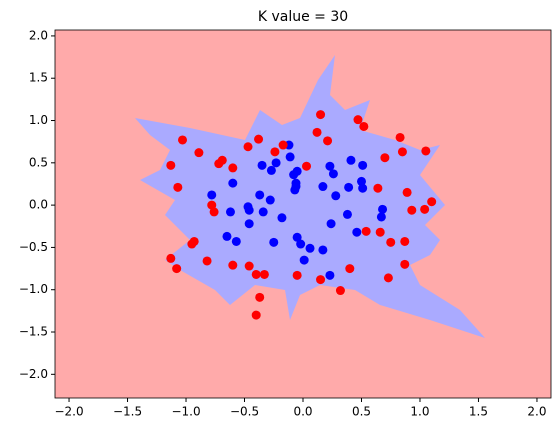 This screenshot has height=438, width=559. What do you see at coordinates (68, 412) in the screenshot?
I see `x-tick-label: −2.0` at bounding box center [68, 412].